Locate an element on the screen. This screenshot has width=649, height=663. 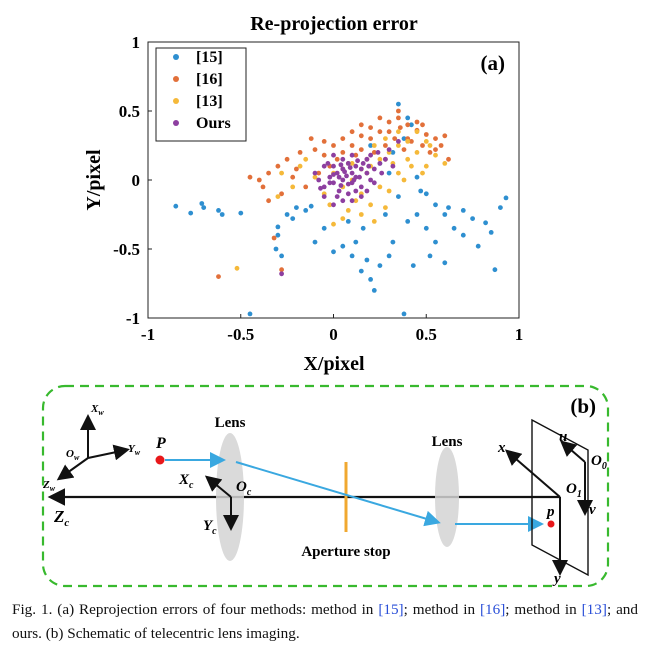
legend-label: [16] is located at coordinates (209, 79).